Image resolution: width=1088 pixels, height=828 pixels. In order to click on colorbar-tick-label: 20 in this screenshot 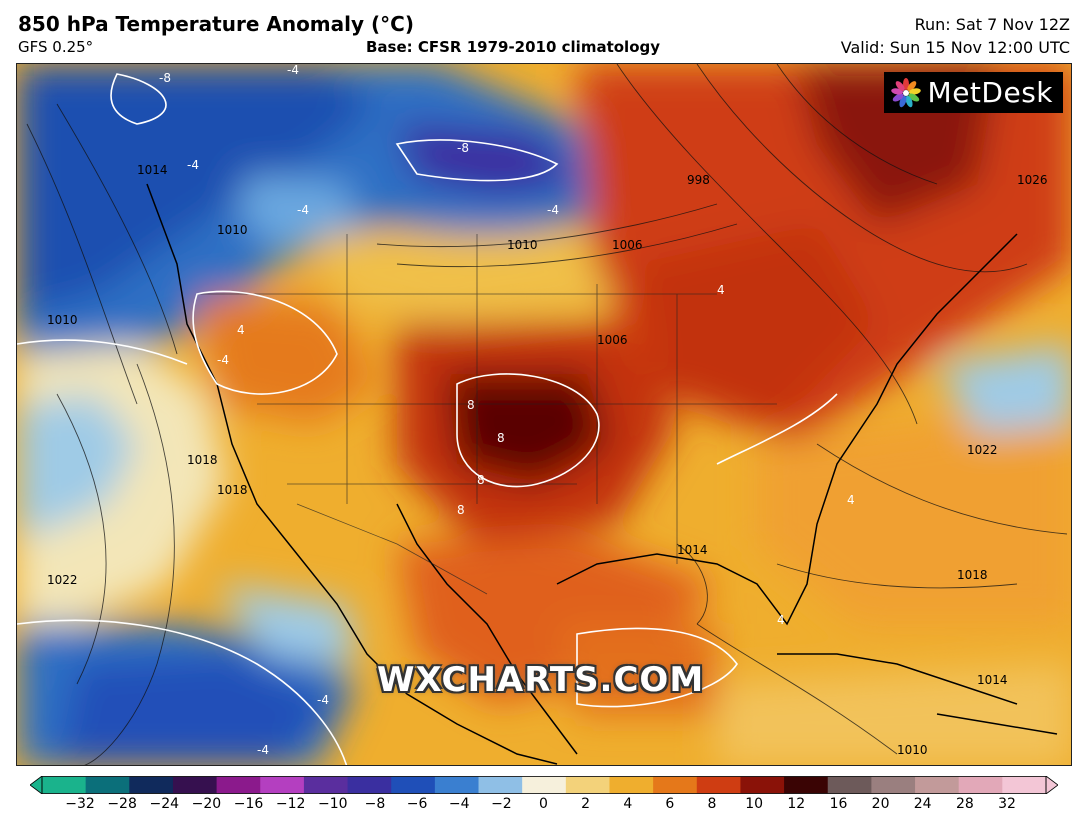, I will do `click(880, 804)`.